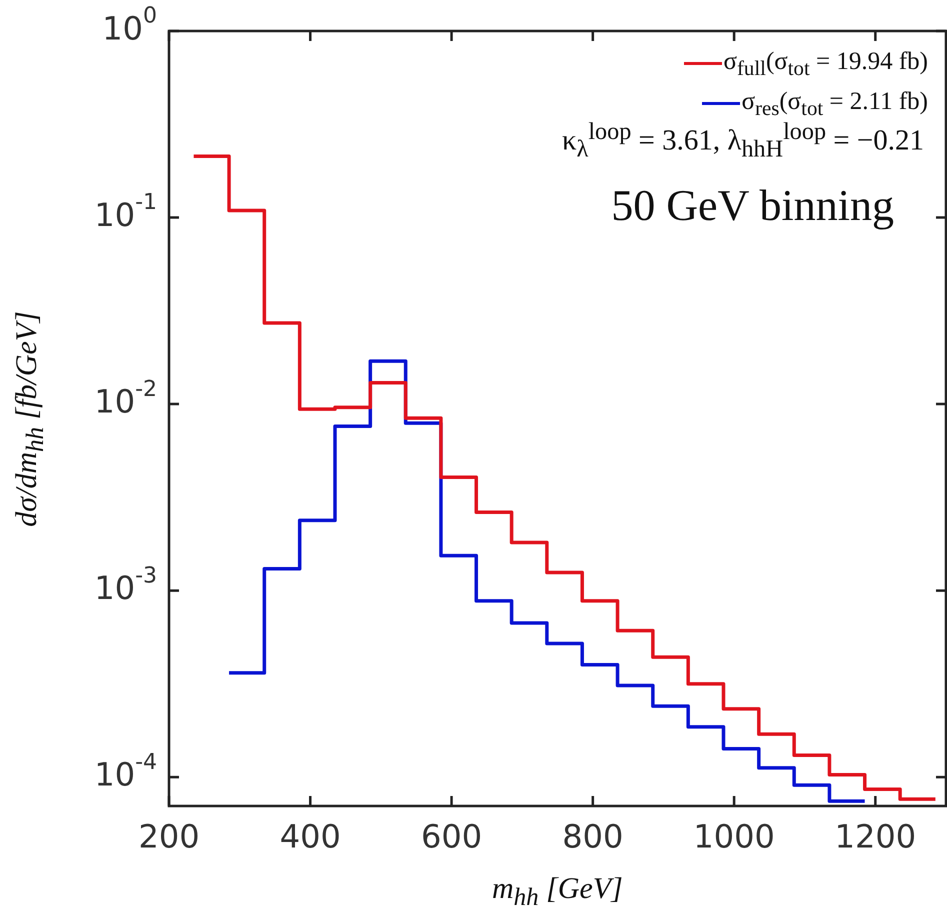  I want to click on legend-label: σ$_{full}$(σ$_{tot}$ = 19.94 fb), so click(825, 64).